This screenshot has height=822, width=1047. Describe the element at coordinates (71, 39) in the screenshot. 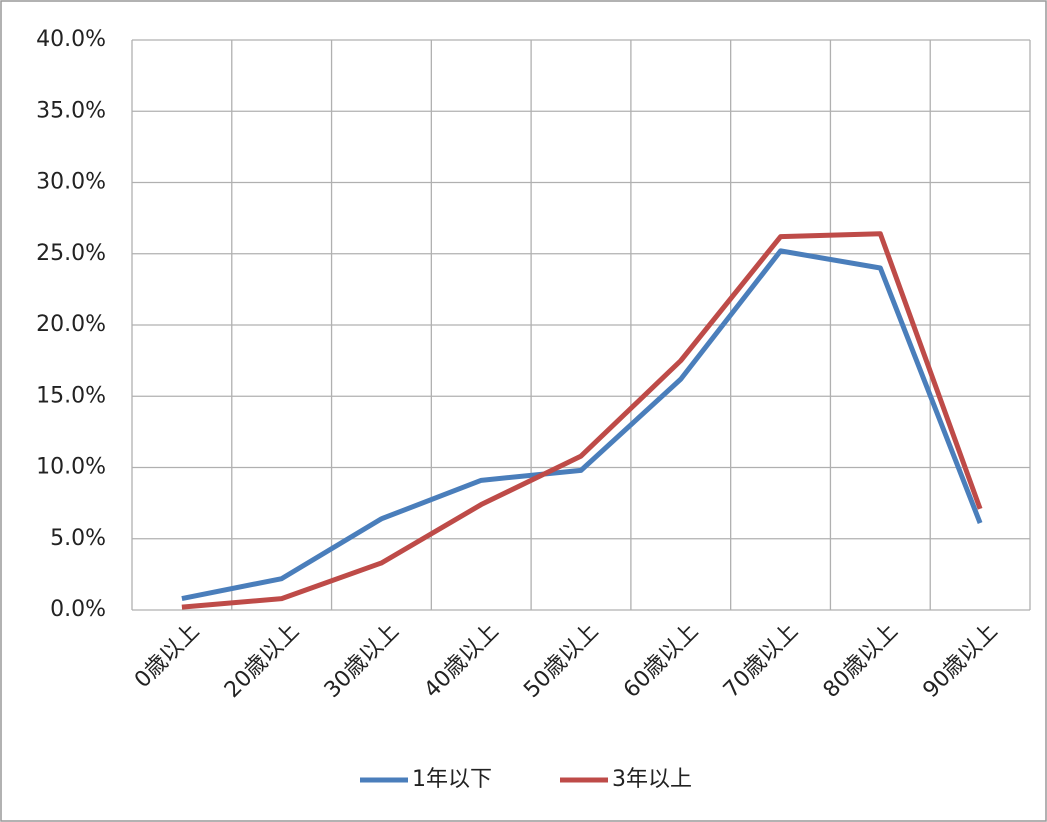

I see `y-tick-label: 40.0%` at that location.